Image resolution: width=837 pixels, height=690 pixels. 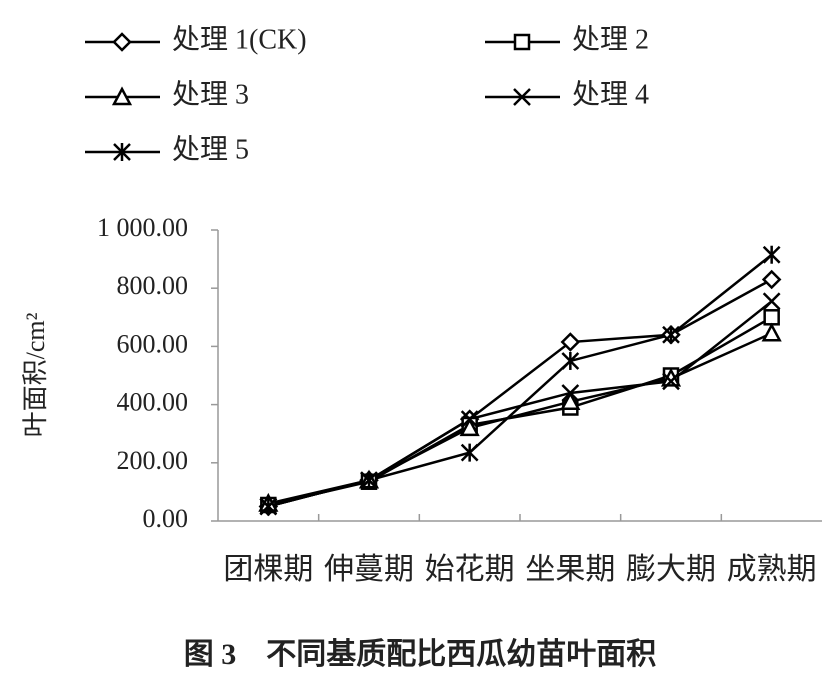 What do you see at coordinates (239, 39) in the screenshot?
I see `legend-label: 处理 1(CK)` at bounding box center [239, 39].